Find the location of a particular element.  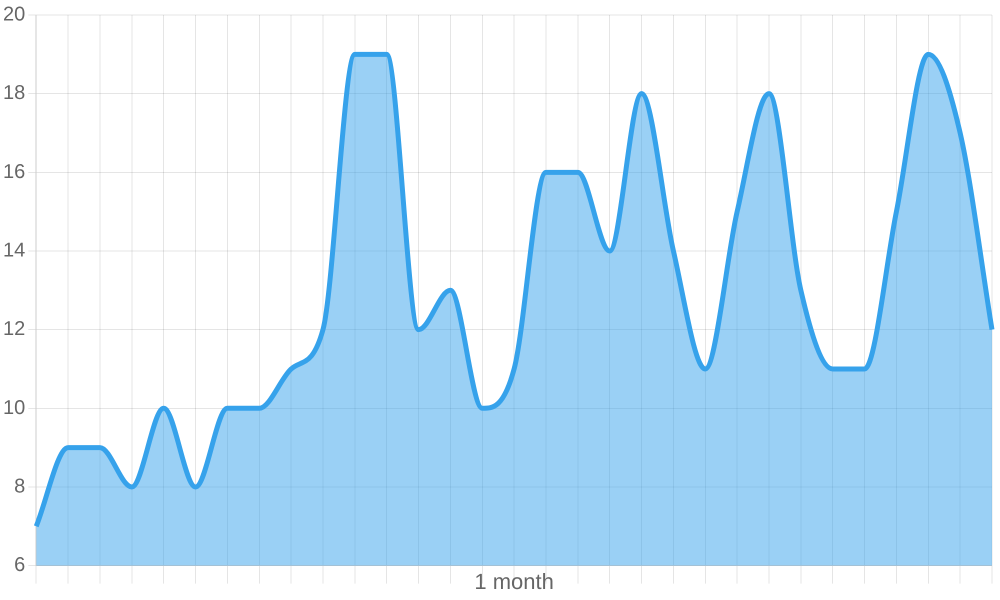

y-tick-label: 10 is located at coordinates (14, 407).